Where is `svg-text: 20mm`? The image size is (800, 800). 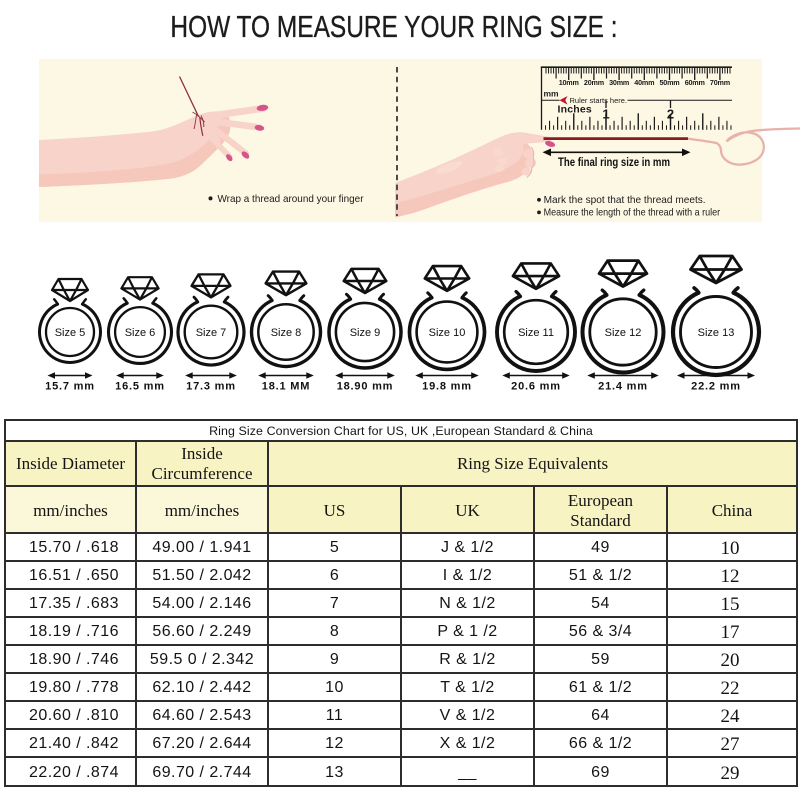
svg-text: 20mm is located at coordinates (594, 82).